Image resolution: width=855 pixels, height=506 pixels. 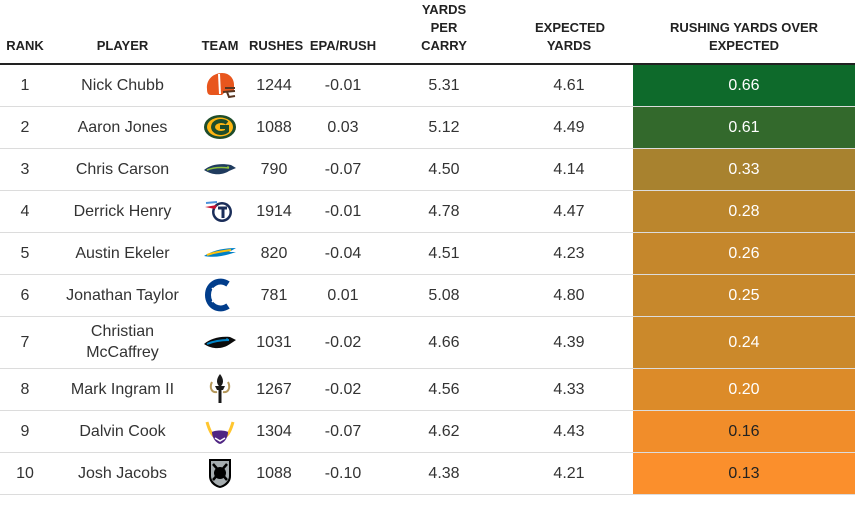 What do you see at coordinates (744, 253) in the screenshot?
I see `ryoe-cell: 0.26` at bounding box center [744, 253].